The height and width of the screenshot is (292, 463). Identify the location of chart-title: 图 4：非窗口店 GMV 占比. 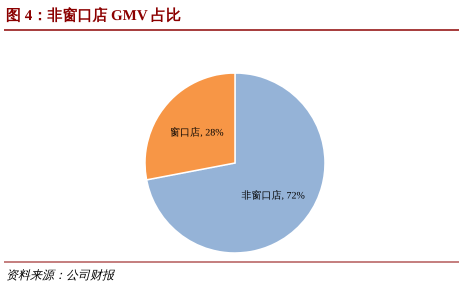
(94, 15).